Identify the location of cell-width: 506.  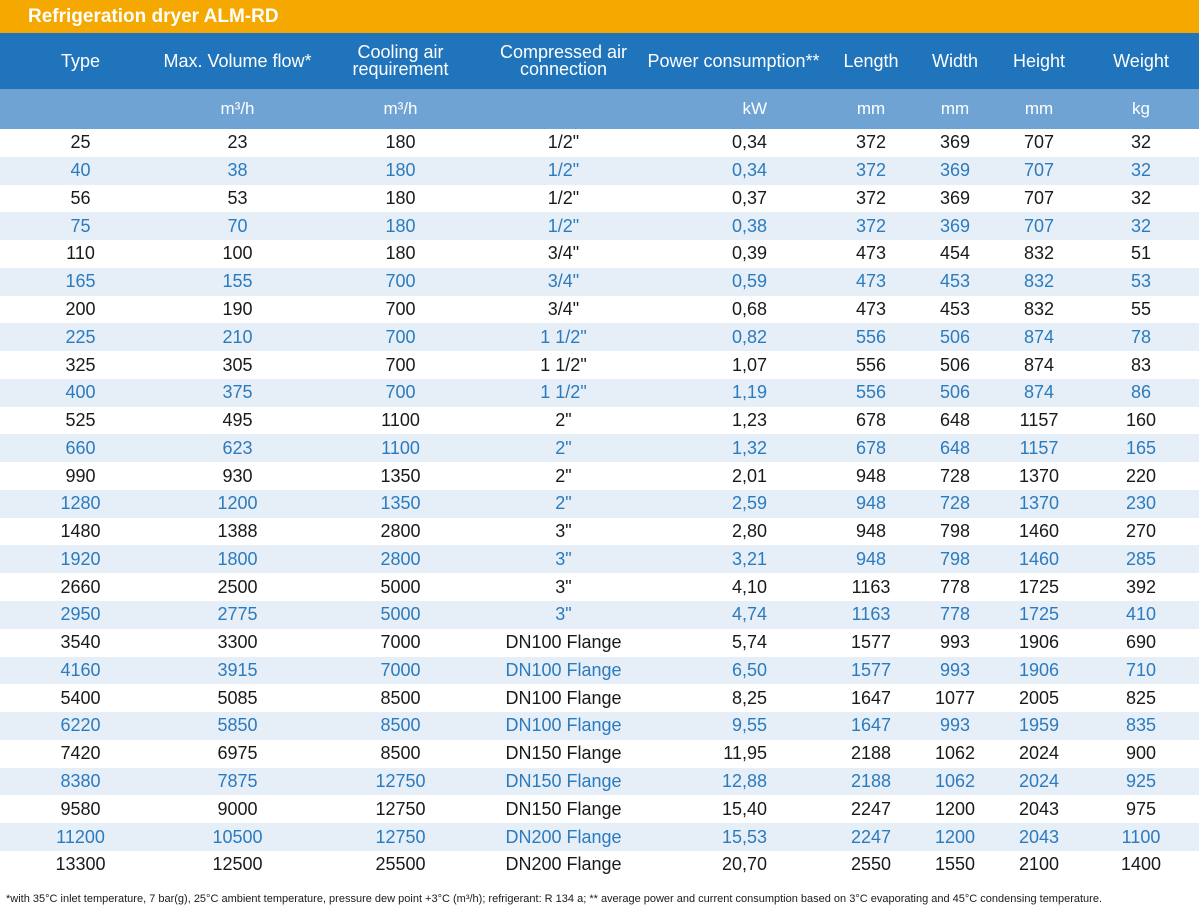
(955, 392).